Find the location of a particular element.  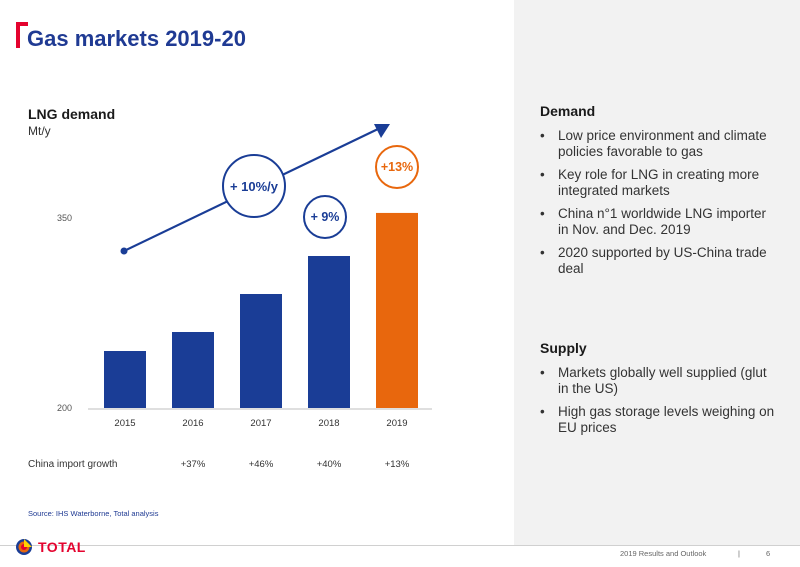

demand-item: 2020 supported by US-China trade deal is located at coordinates (660, 261).